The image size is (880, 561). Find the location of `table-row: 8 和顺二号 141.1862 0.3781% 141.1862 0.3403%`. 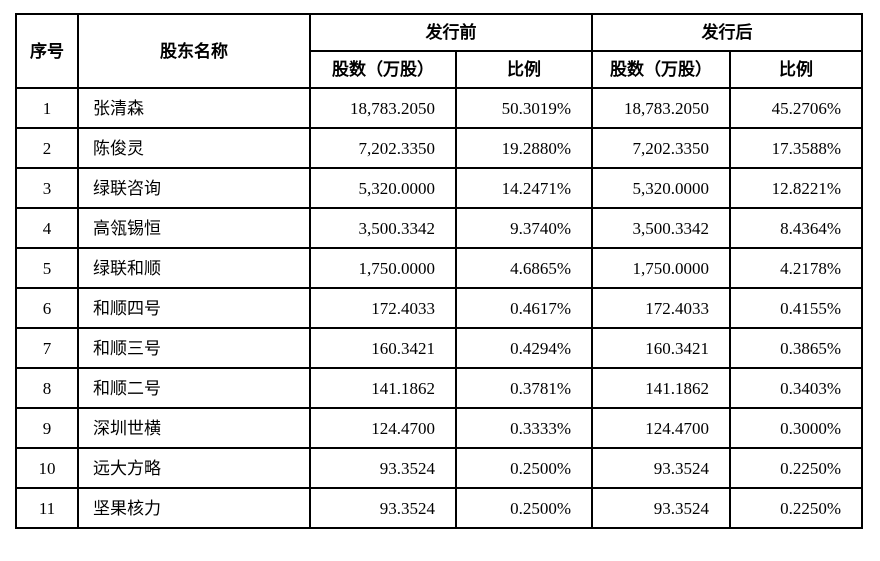

table-row: 8 和顺二号 141.1862 0.3781% 141.1862 0.3403% is located at coordinates (439, 388).